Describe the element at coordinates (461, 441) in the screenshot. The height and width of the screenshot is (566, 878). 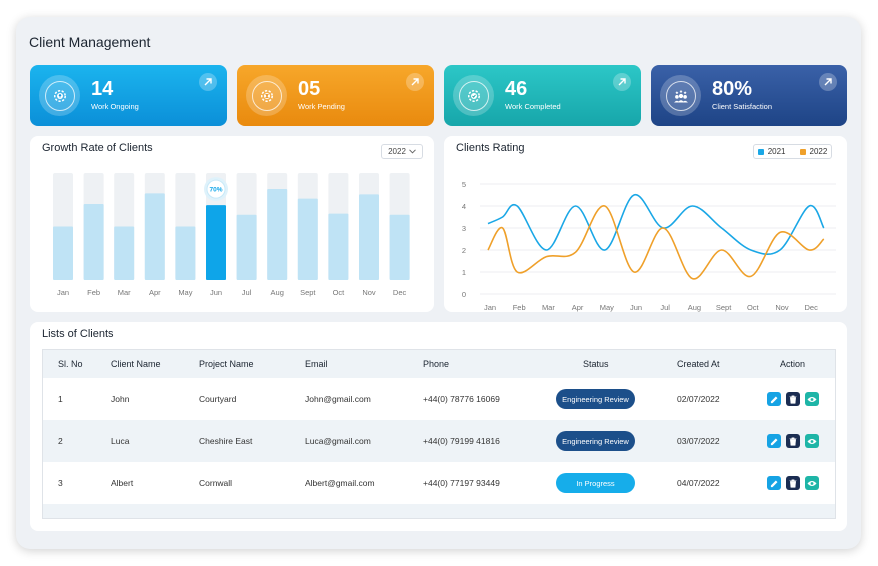
I see `cell-phone: +44(0) 79199 41816` at that location.